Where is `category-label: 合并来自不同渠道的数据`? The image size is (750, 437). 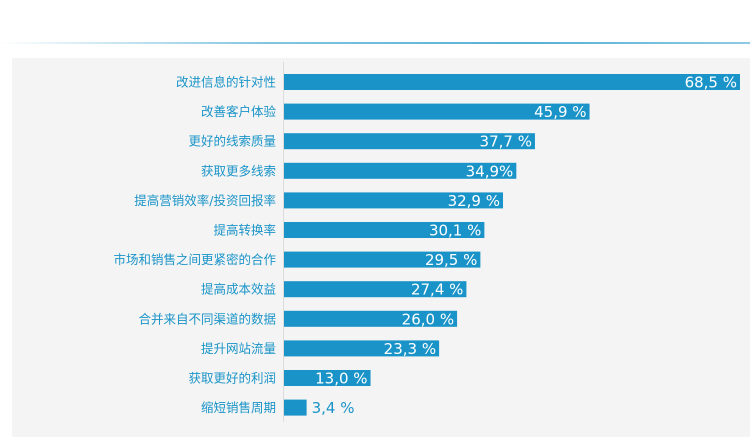
category-label: 合并来自不同渠道的数据 is located at coordinates (207, 318).